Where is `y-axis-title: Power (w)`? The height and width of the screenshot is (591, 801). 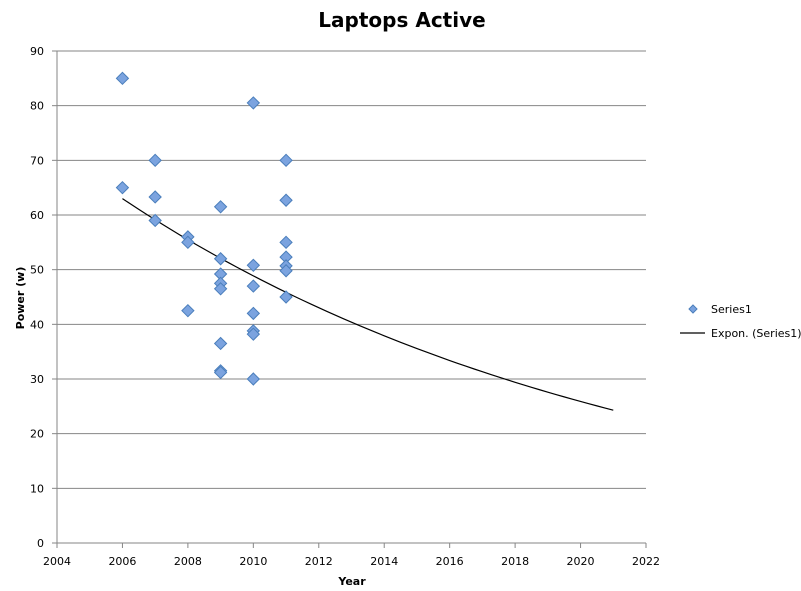
y-axis-title: Power (w) is located at coordinates (20, 298).